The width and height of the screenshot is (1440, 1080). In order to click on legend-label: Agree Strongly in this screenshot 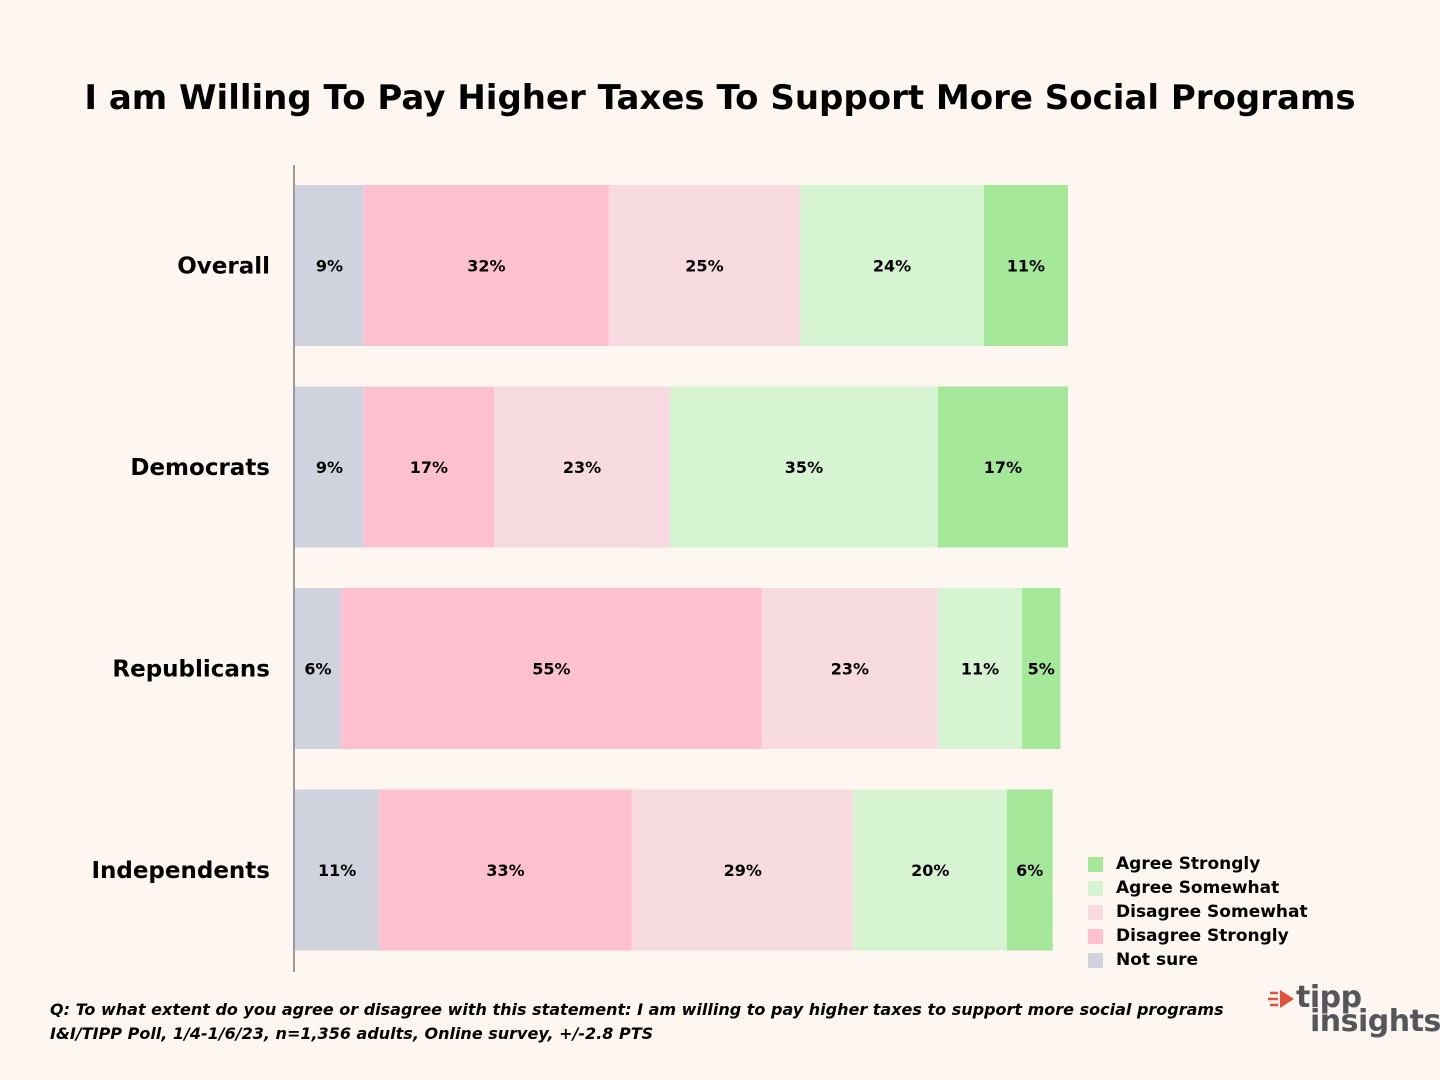, I will do `click(1188, 864)`.